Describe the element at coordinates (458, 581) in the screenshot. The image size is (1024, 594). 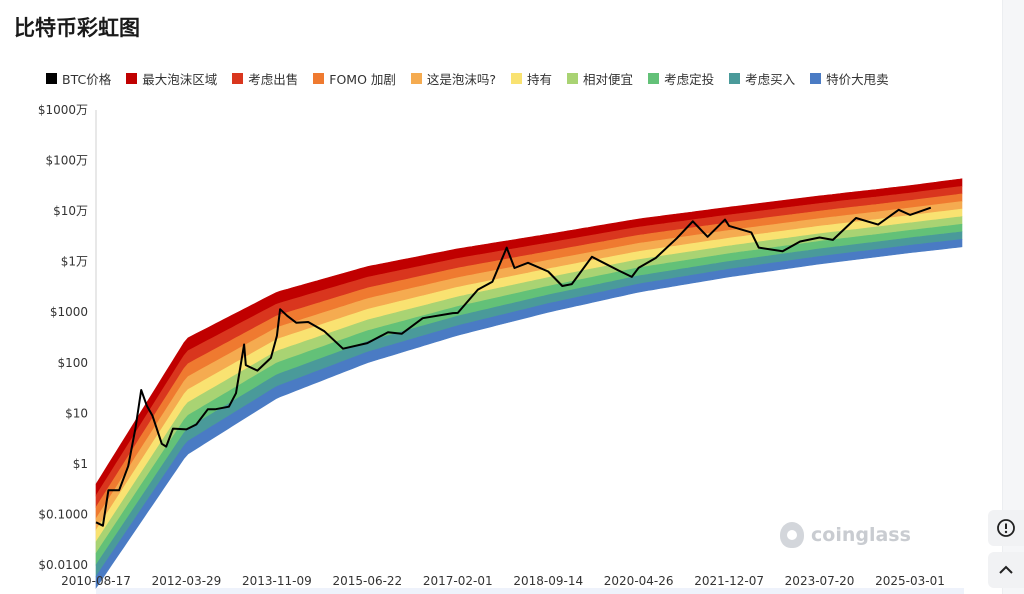
I see `x-tick-label: 2017-02-01` at that location.